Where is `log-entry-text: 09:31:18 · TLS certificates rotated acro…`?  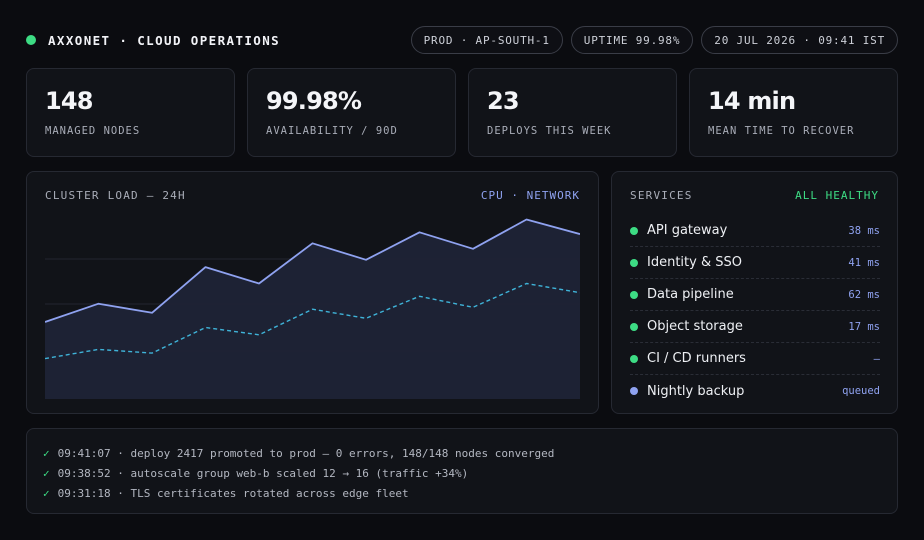 log-entry-text: 09:31:18 · TLS certificates rotated acro… is located at coordinates (233, 493).